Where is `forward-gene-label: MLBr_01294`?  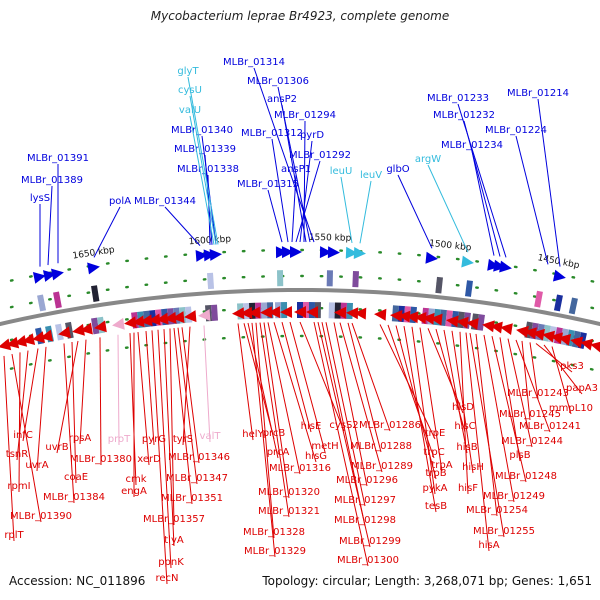 forward-gene-label: MLBr_01294 is located at coordinates (305, 115).